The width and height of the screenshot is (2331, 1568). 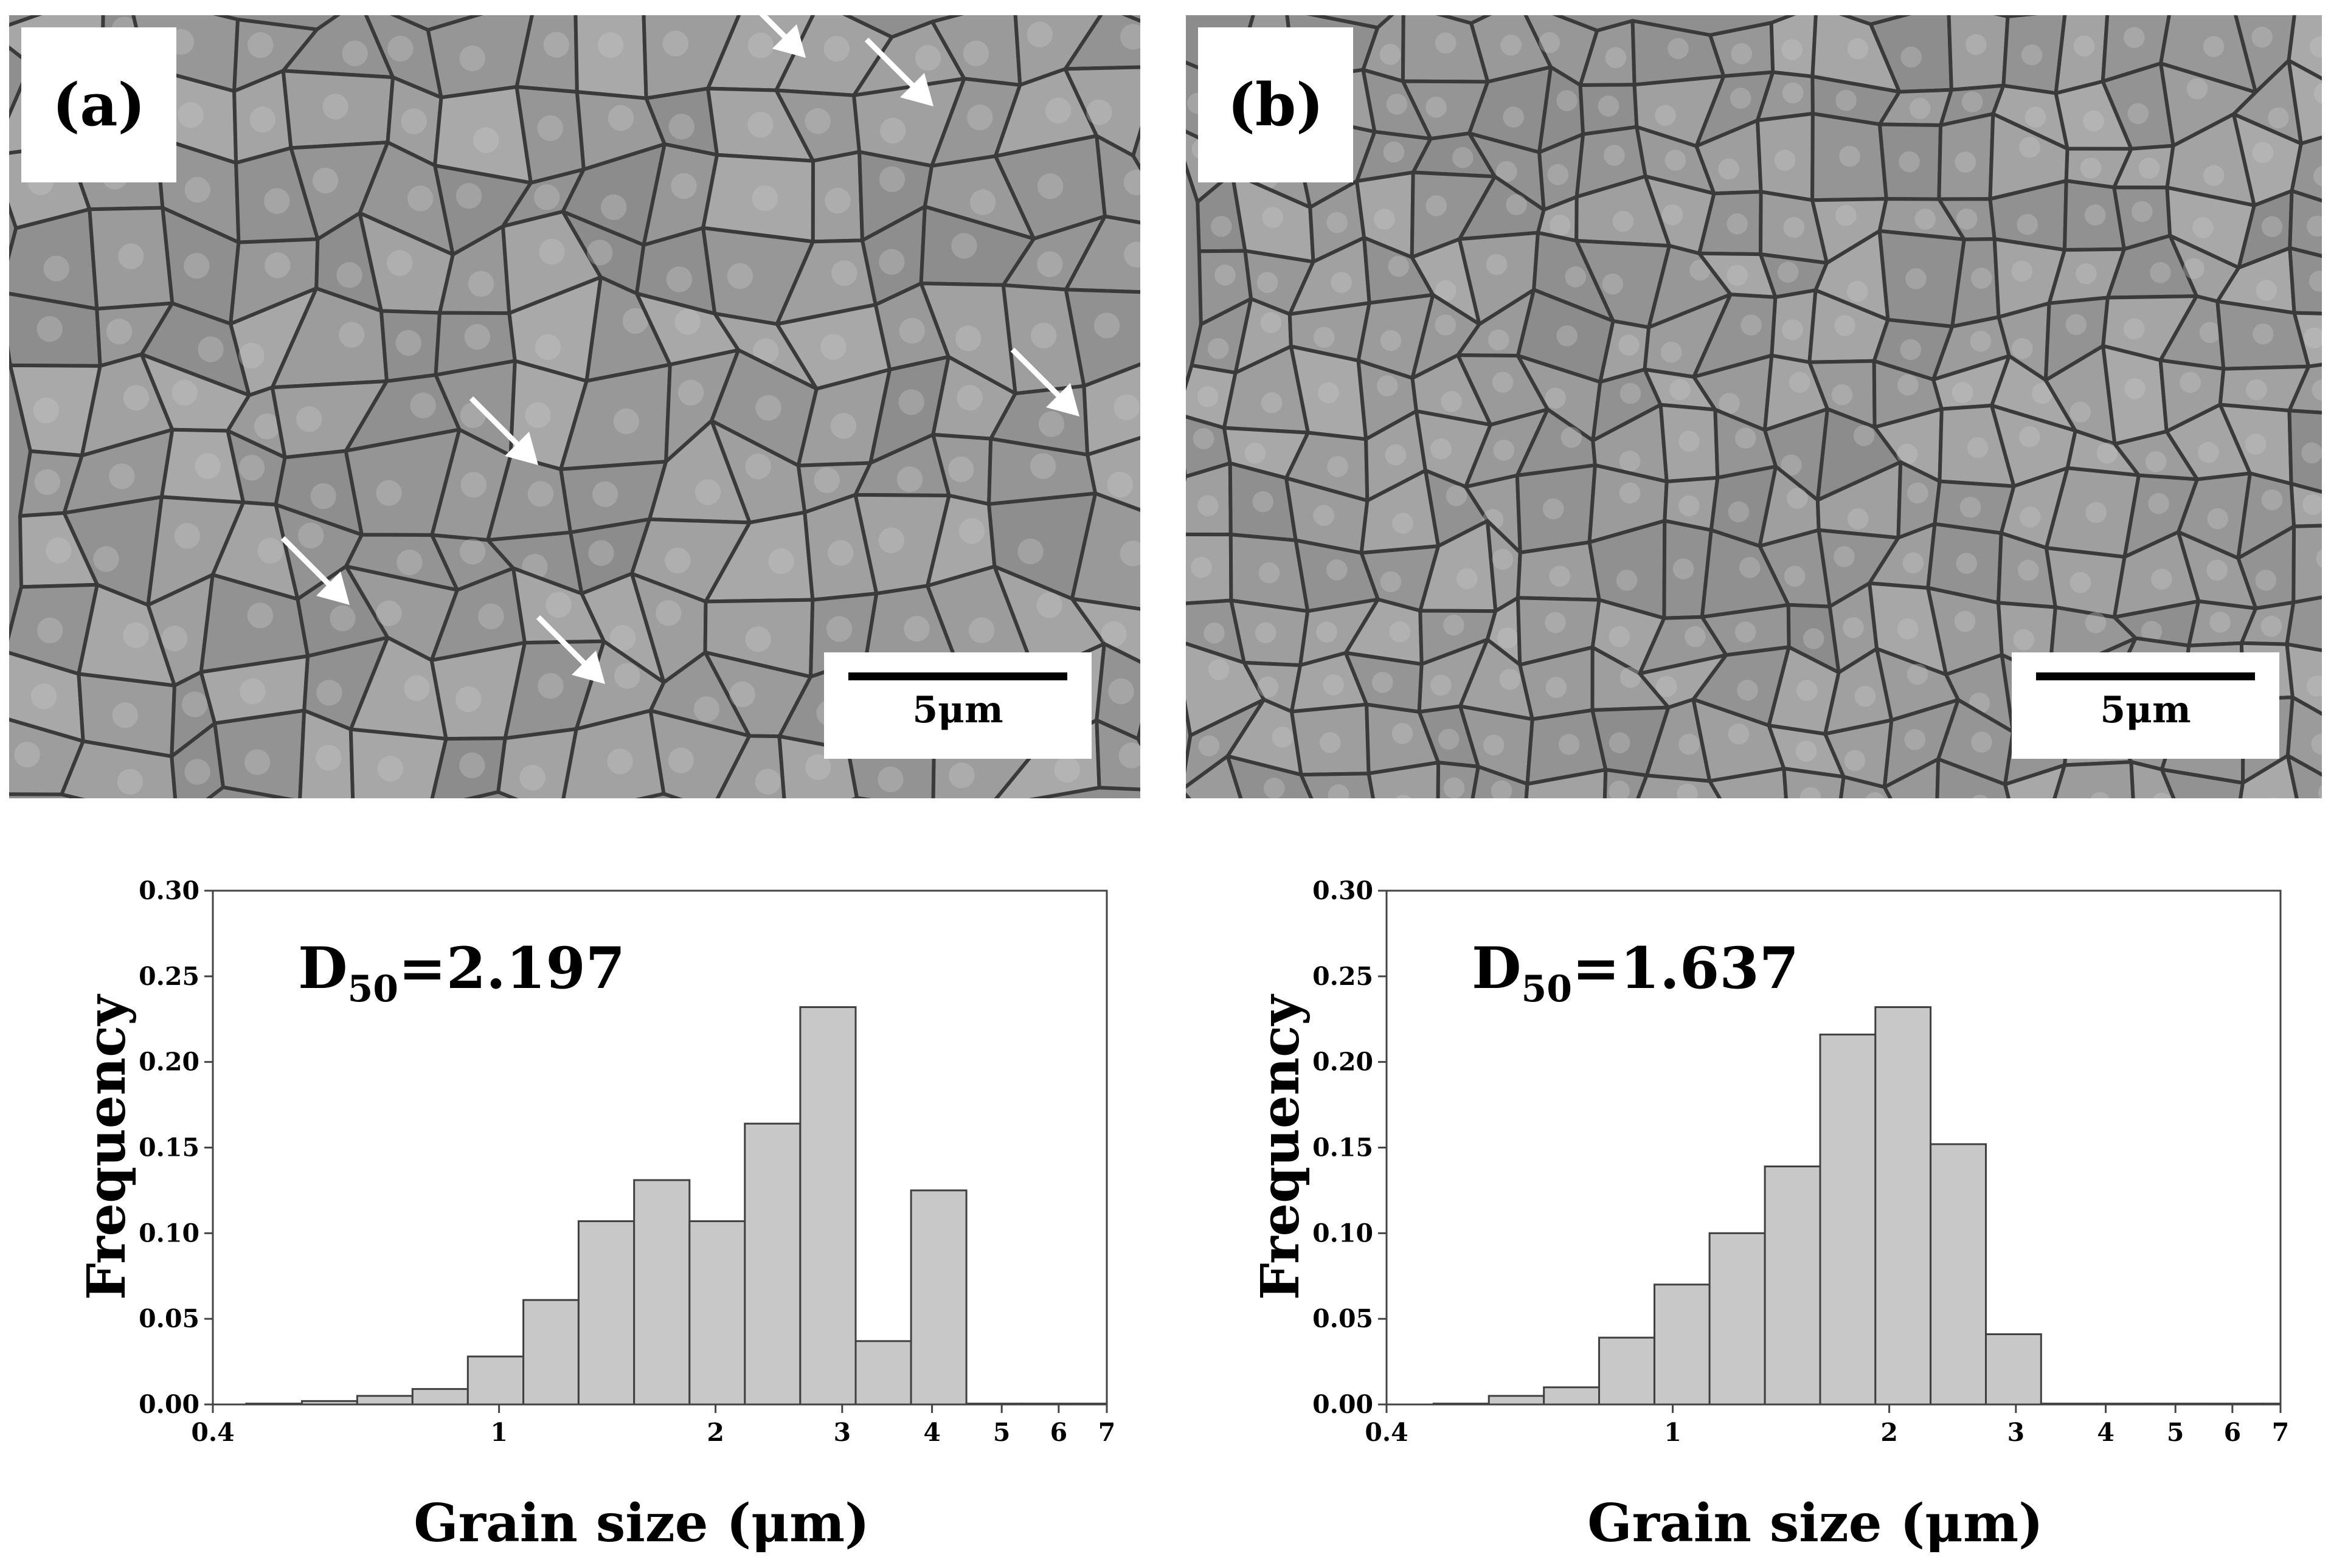 I want to click on scale-bar-label-a: 5μm, so click(x=958, y=710).